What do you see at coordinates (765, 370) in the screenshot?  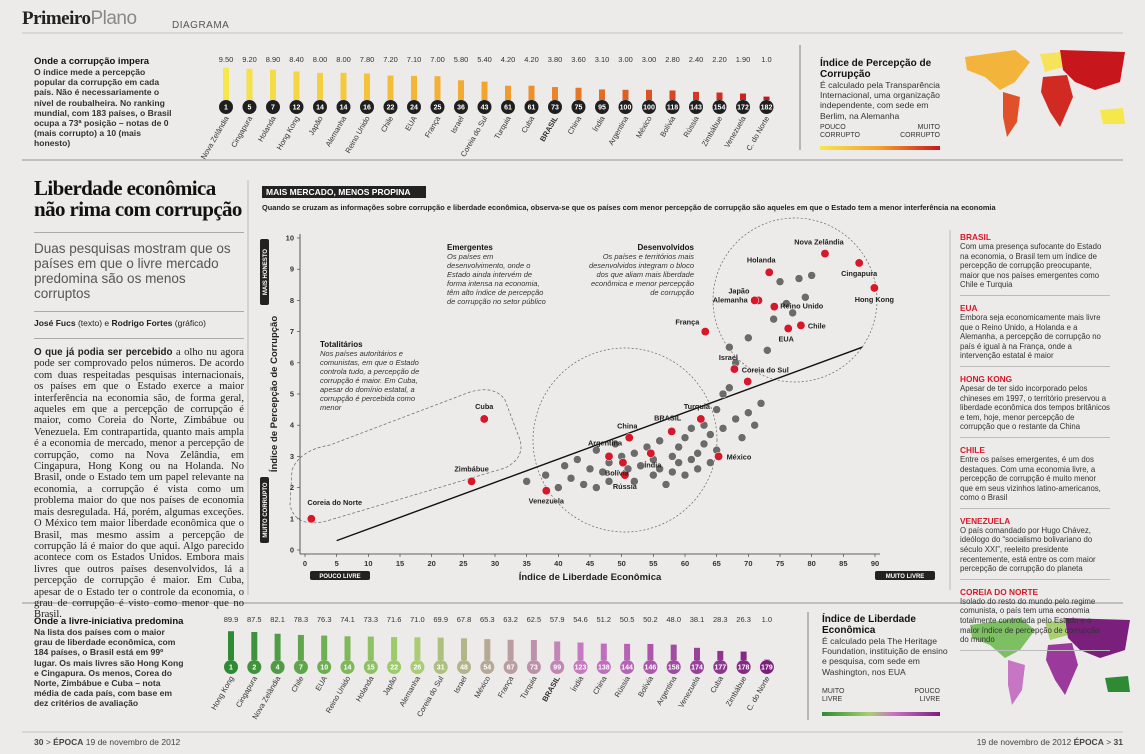 I see `point-label: Coreia do Sul` at bounding box center [765, 370].